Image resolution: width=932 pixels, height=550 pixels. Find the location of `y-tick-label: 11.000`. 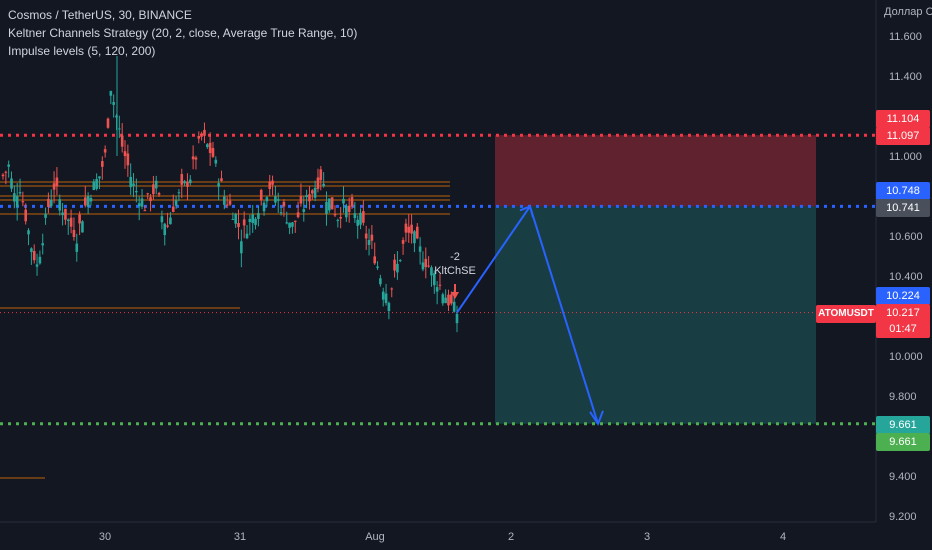

y-tick-label: 11.000 is located at coordinates (905, 157).